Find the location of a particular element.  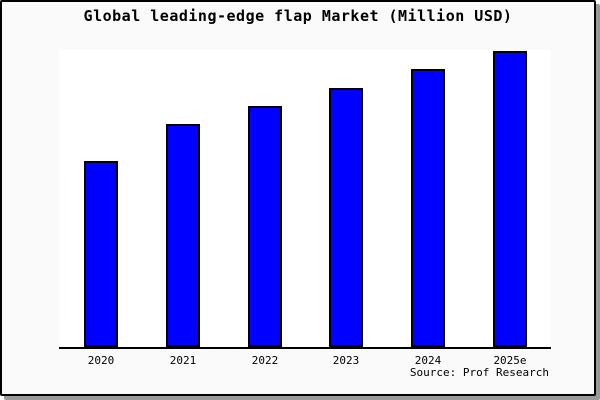

bar-2023 is located at coordinates (346, 217).